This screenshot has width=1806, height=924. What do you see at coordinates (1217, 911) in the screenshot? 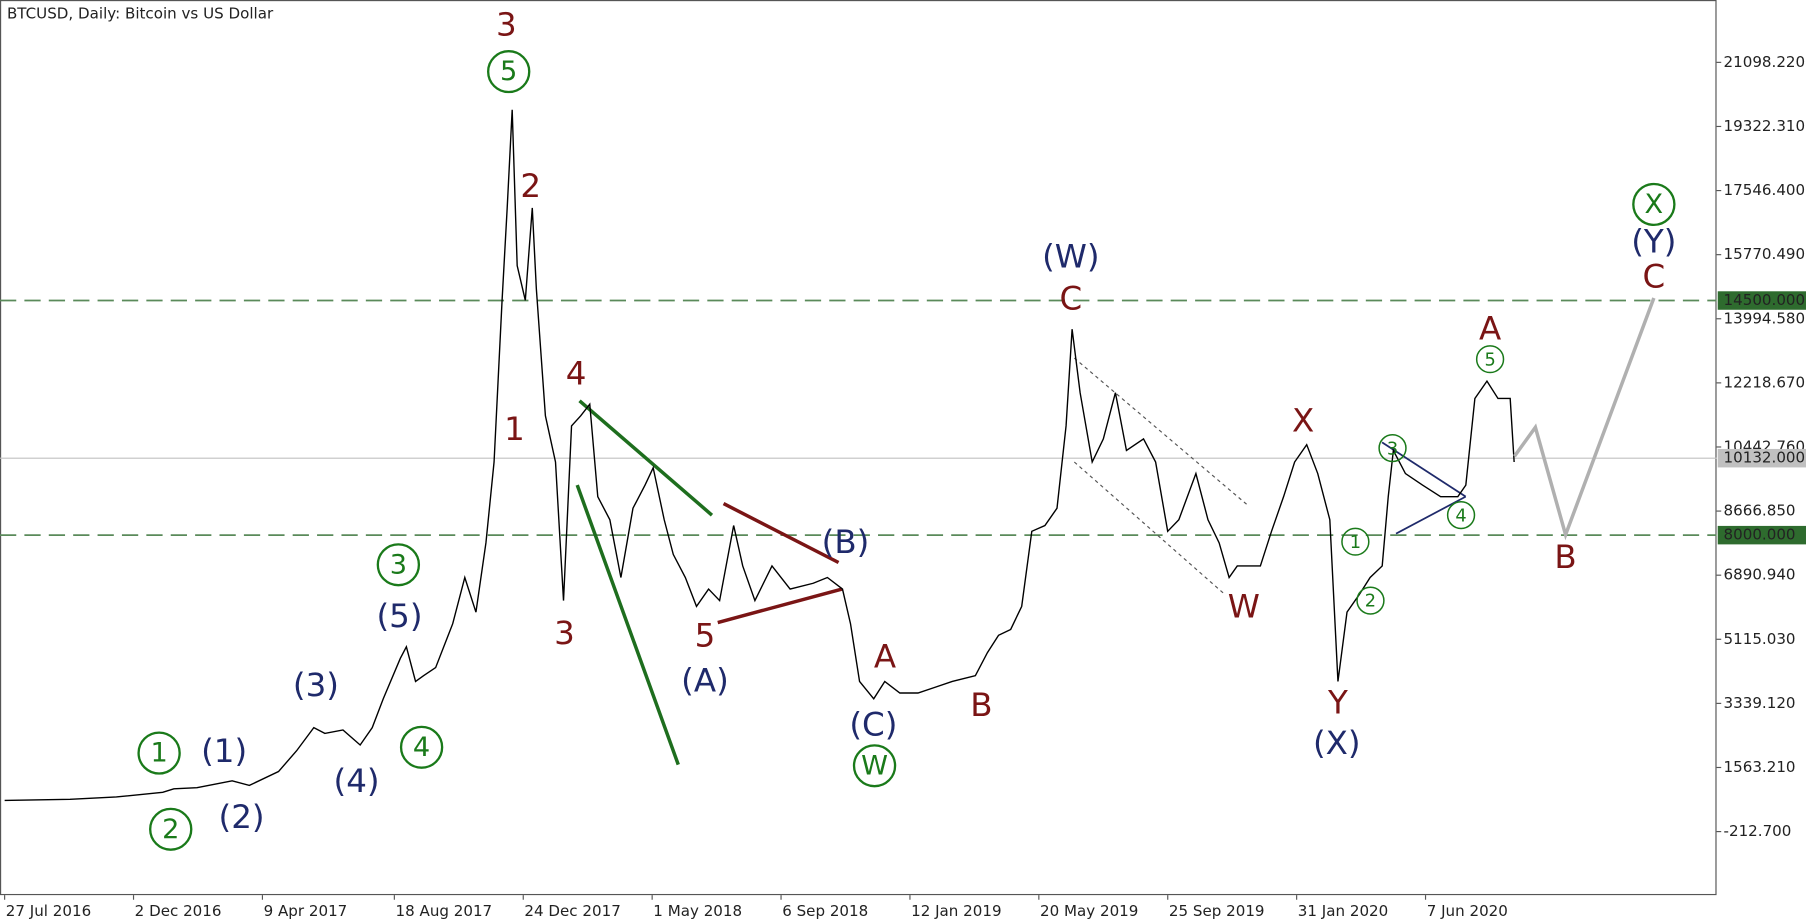
I see `x-tick-label: 25 Sep 2019` at bounding box center [1217, 911].